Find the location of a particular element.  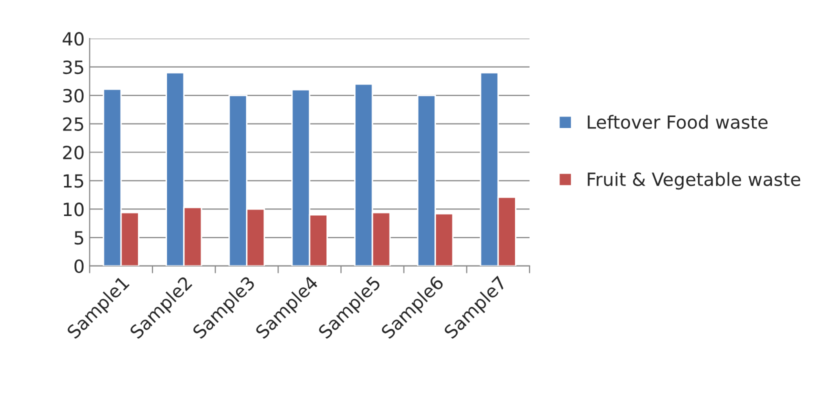

y-tick-label: 0 is located at coordinates (79, 266).